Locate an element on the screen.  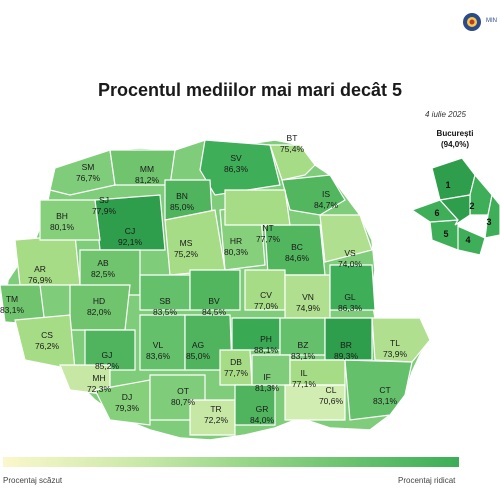
sector-center-shape is located at coordinates (454, 210).